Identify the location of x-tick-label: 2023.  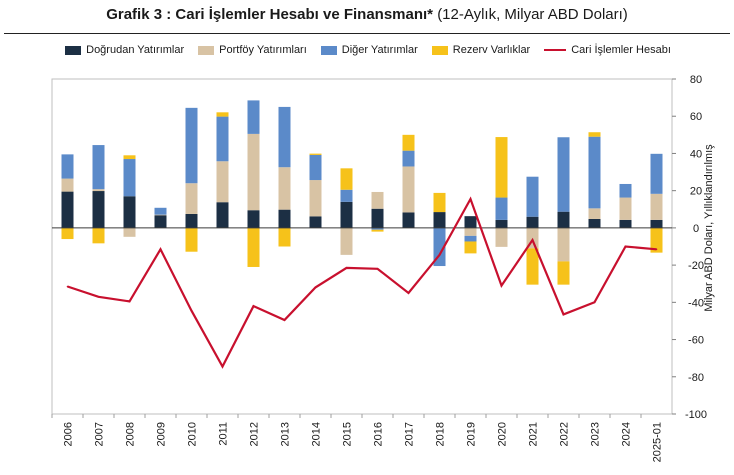
(596, 434).